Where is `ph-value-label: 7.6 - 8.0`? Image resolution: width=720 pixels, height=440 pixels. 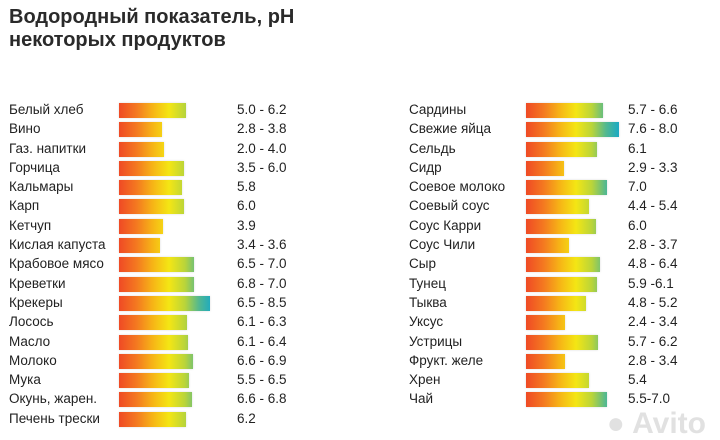
ph-value-label: 7.6 - 8.0 is located at coordinates (653, 129).